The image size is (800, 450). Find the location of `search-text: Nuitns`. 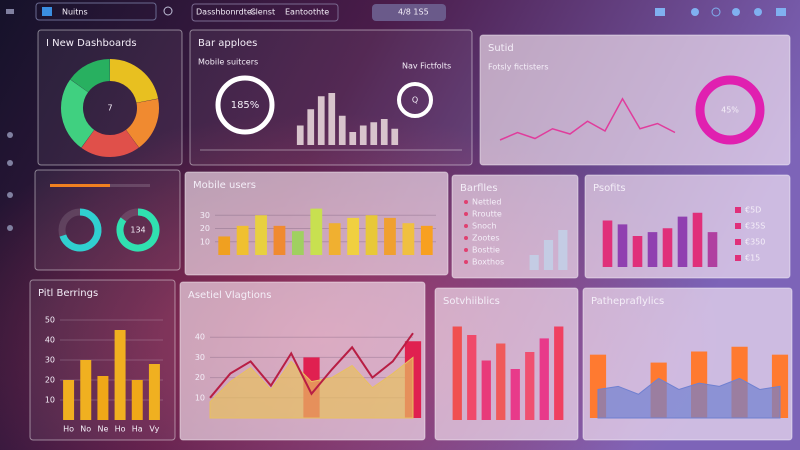

search-text: Nuitns is located at coordinates (75, 12).